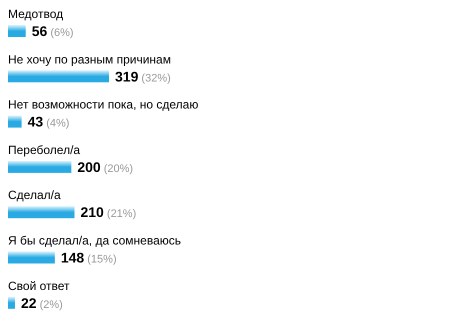 Image resolution: width=450 pixels, height=331 pixels. Describe the element at coordinates (36, 14) in the screenshot. I see `y-tick-label: Медотвод` at that location.